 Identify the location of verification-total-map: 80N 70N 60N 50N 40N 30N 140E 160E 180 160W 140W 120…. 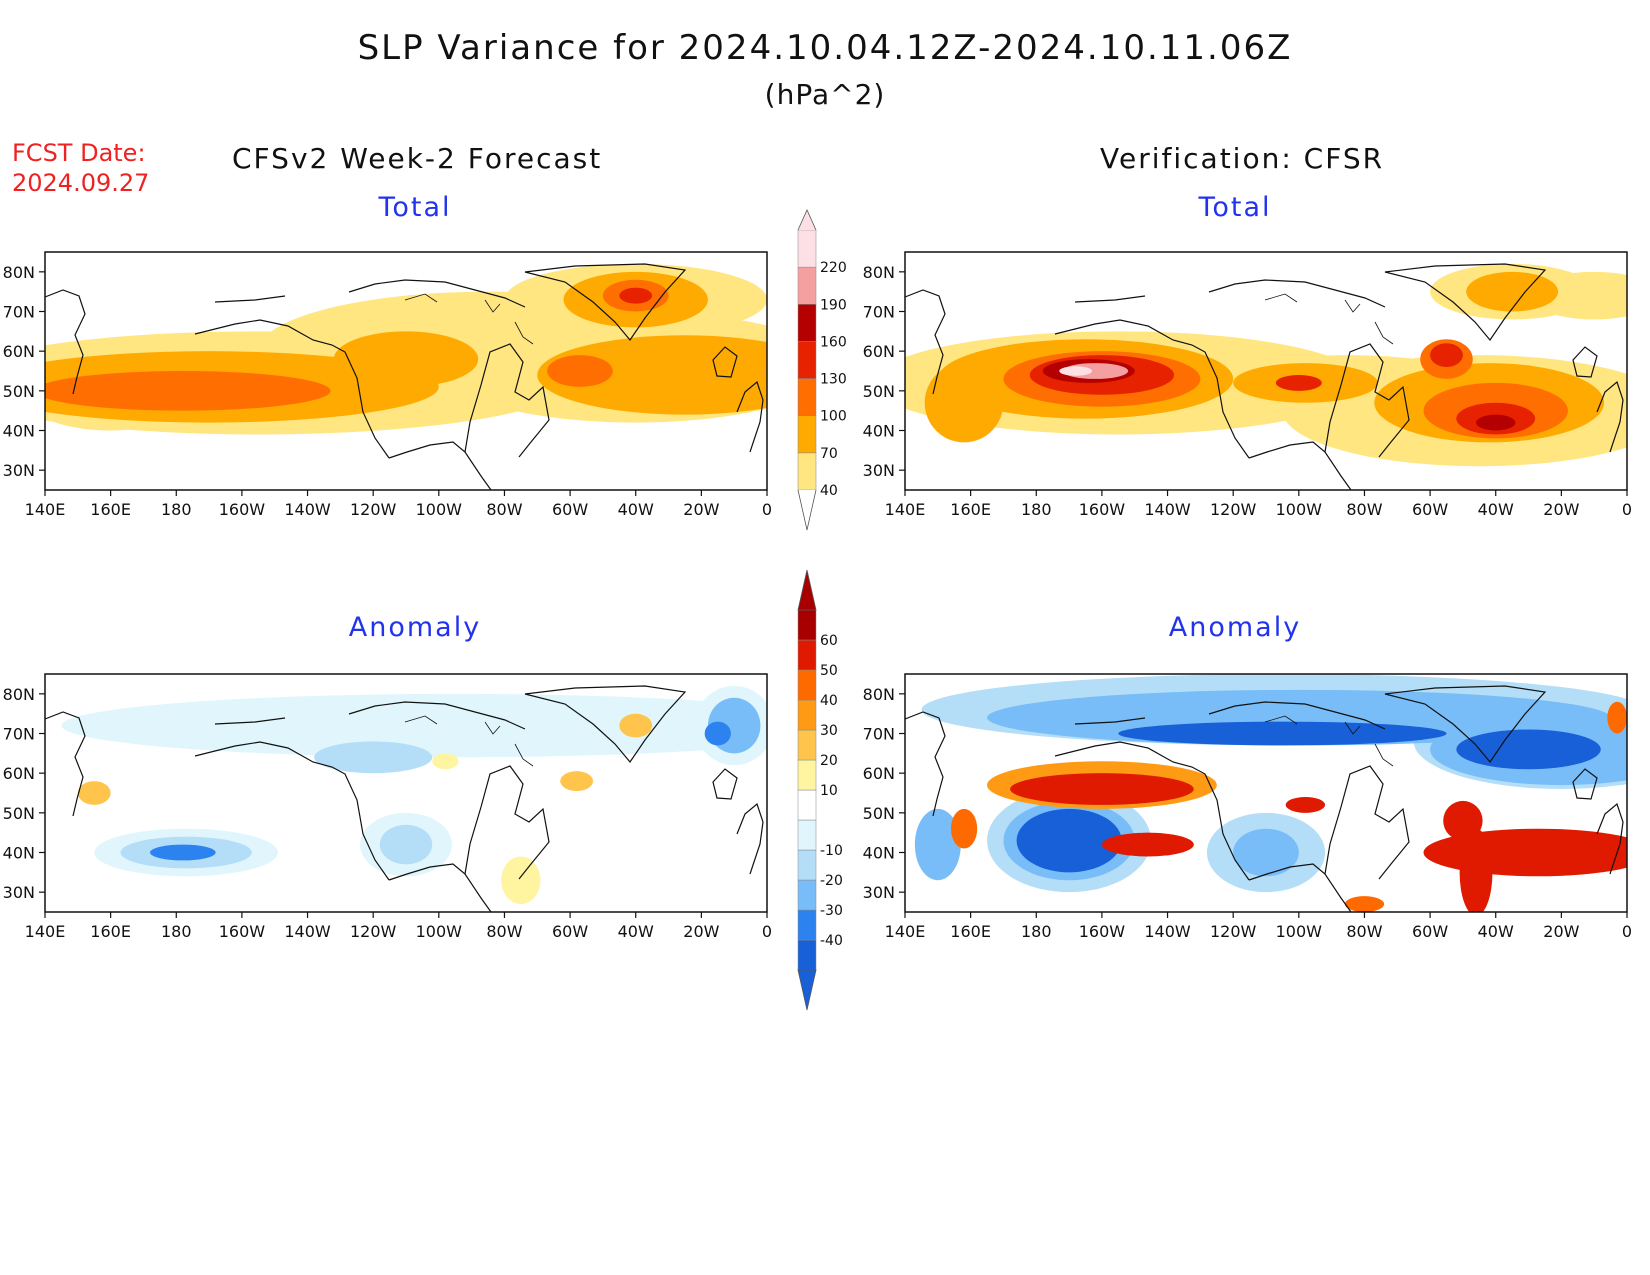
(1247, 385).